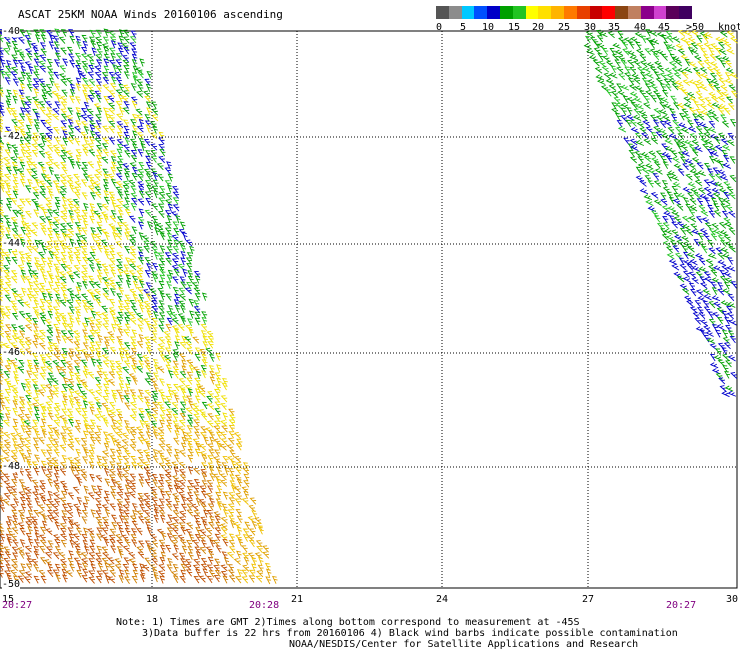 The image size is (740, 650). Describe the element at coordinates (614, 27) in the screenshot. I see `legend-label-35: 35` at that location.